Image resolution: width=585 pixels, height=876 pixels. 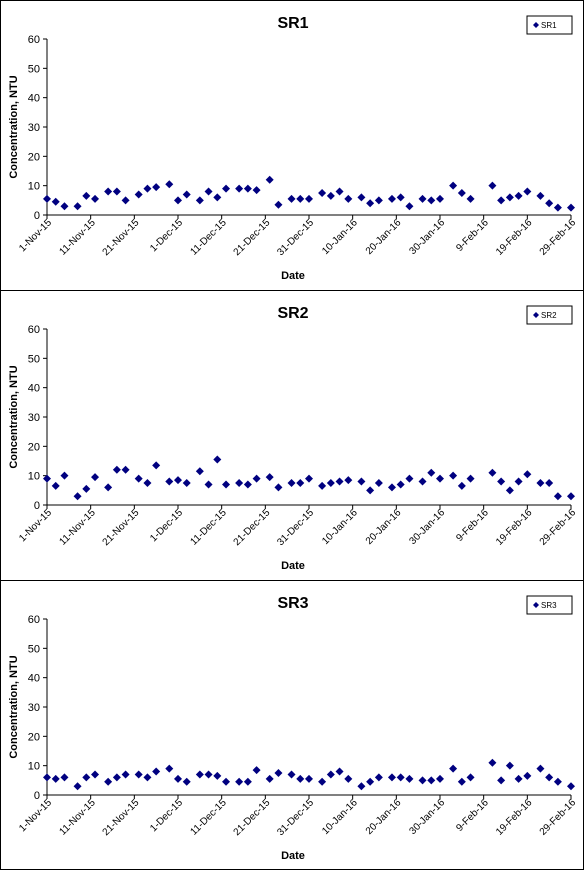 What do you see at coordinates (293, 276) in the screenshot?
I see `x-axis-title: Date` at bounding box center [293, 276].